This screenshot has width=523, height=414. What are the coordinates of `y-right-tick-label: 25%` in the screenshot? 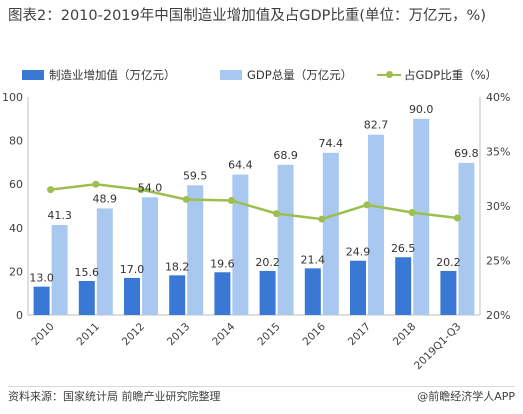 It's located at (498, 261).